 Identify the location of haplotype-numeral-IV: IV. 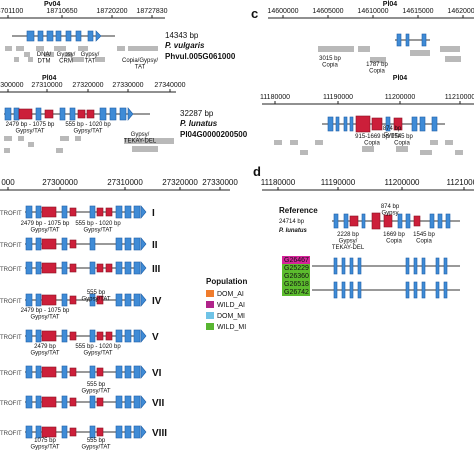
(157, 301).